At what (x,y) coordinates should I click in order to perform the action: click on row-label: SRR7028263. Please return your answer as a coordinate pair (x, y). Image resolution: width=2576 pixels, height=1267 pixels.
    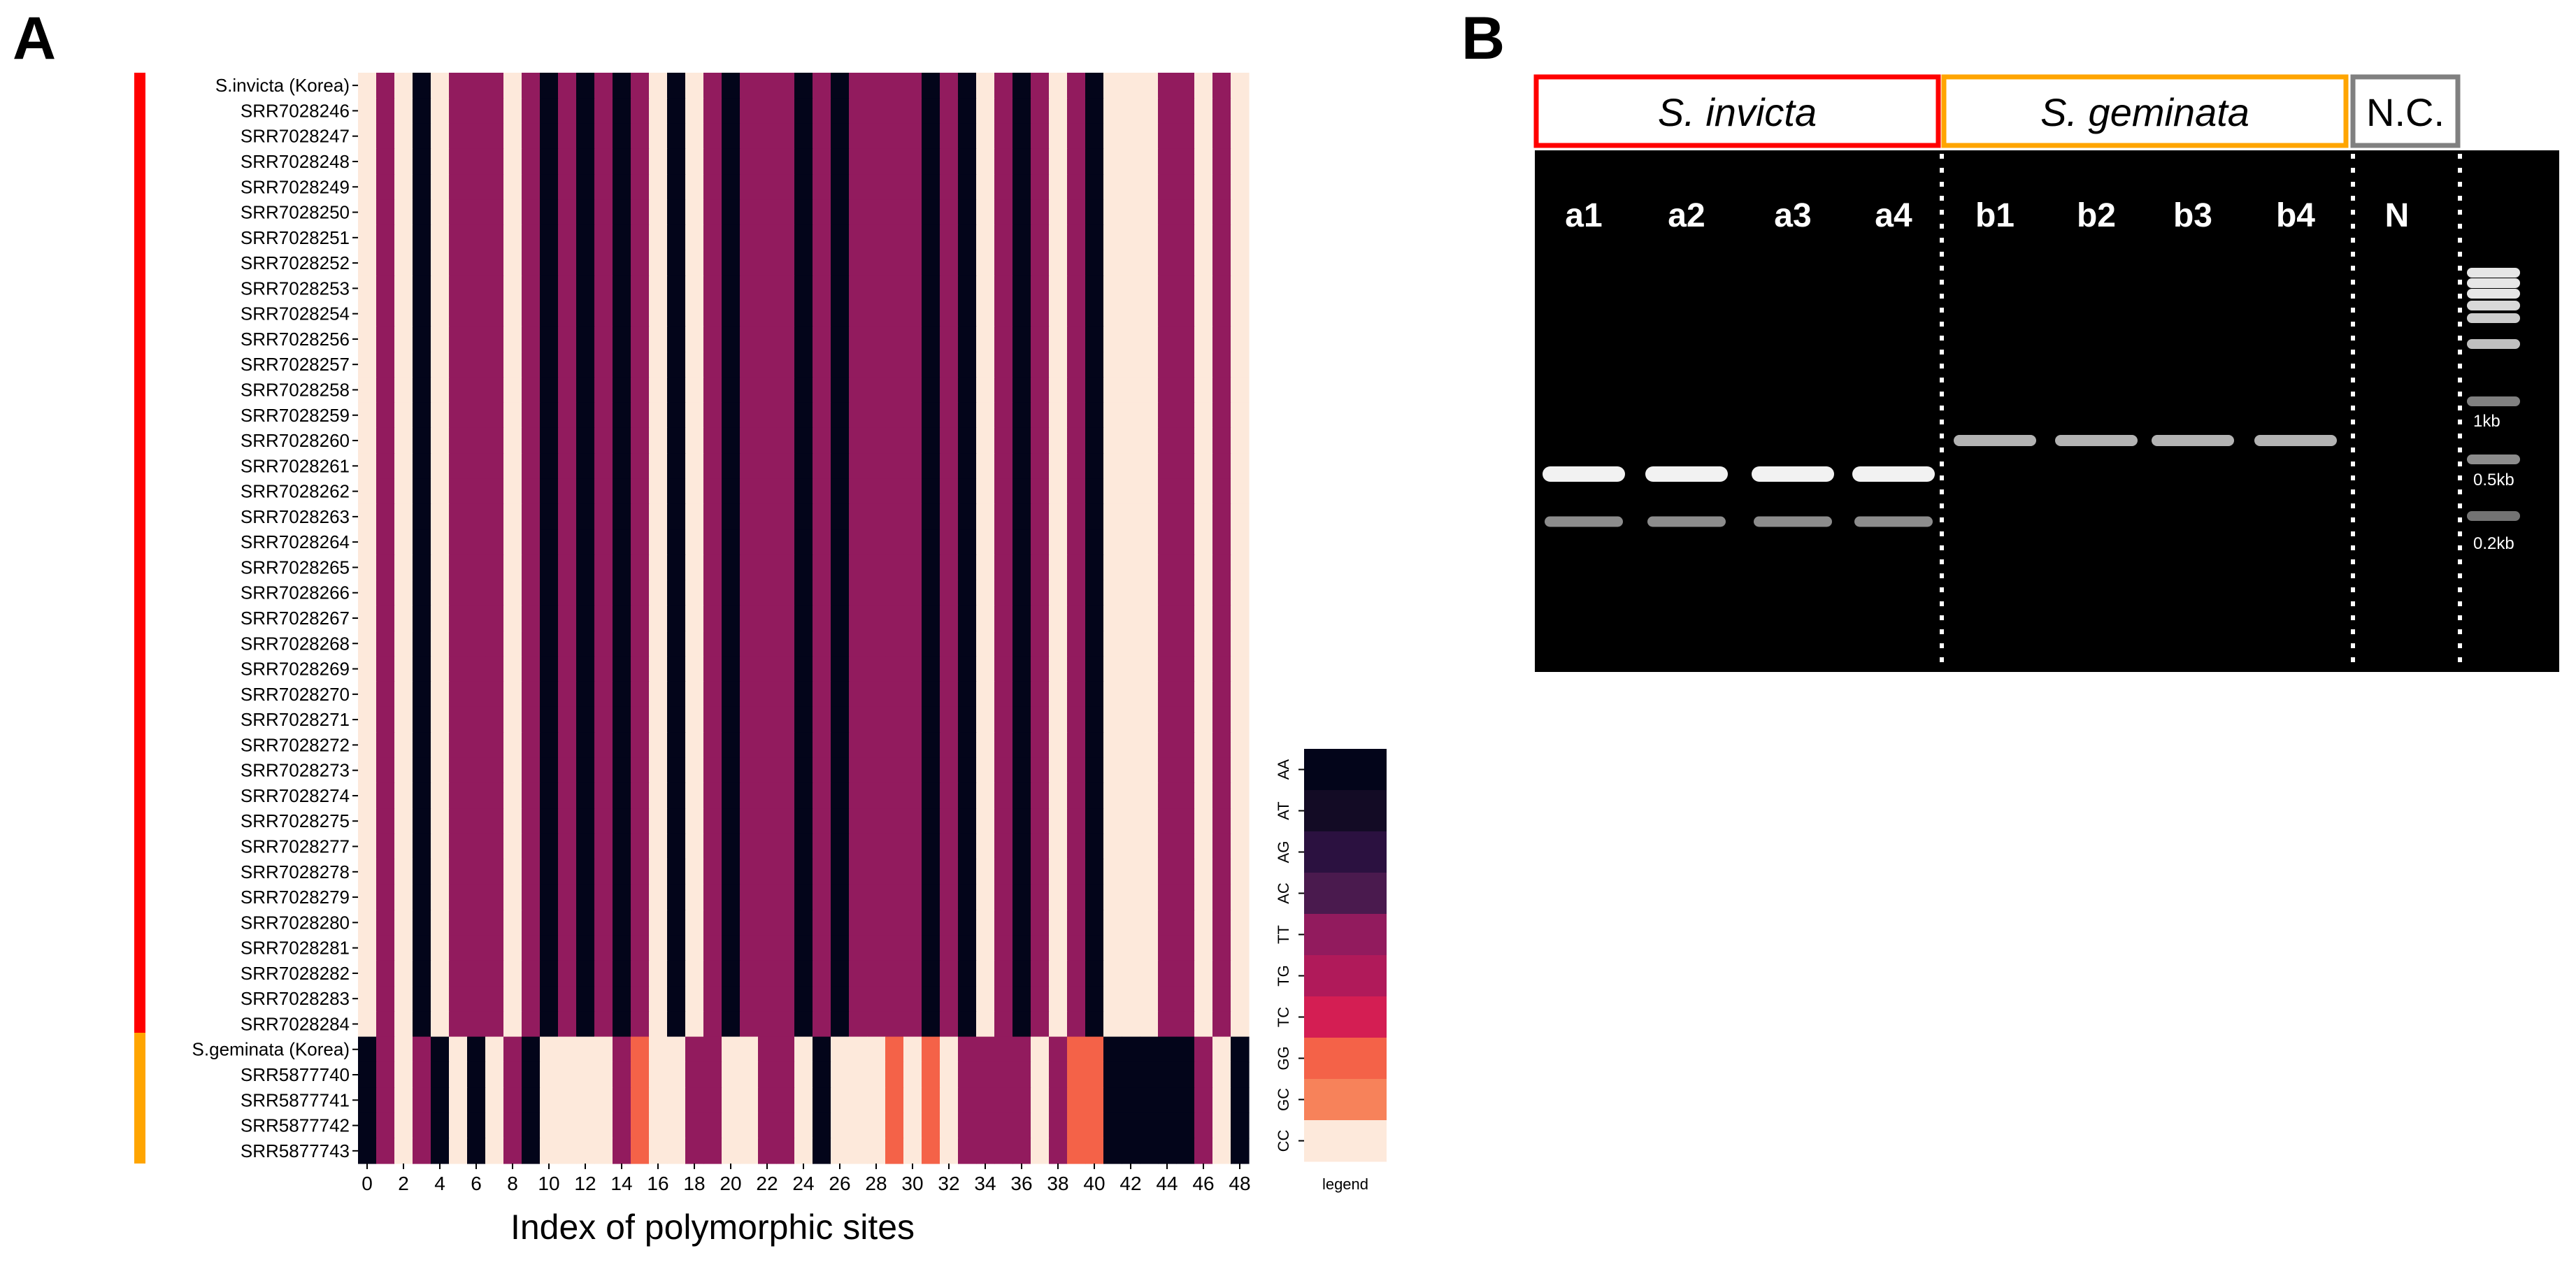
    Looking at the image, I should click on (295, 516).